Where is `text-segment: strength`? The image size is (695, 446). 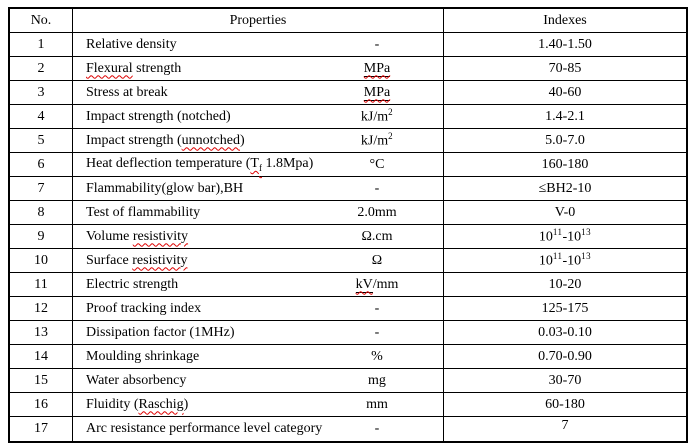 text-segment: strength is located at coordinates (157, 68).